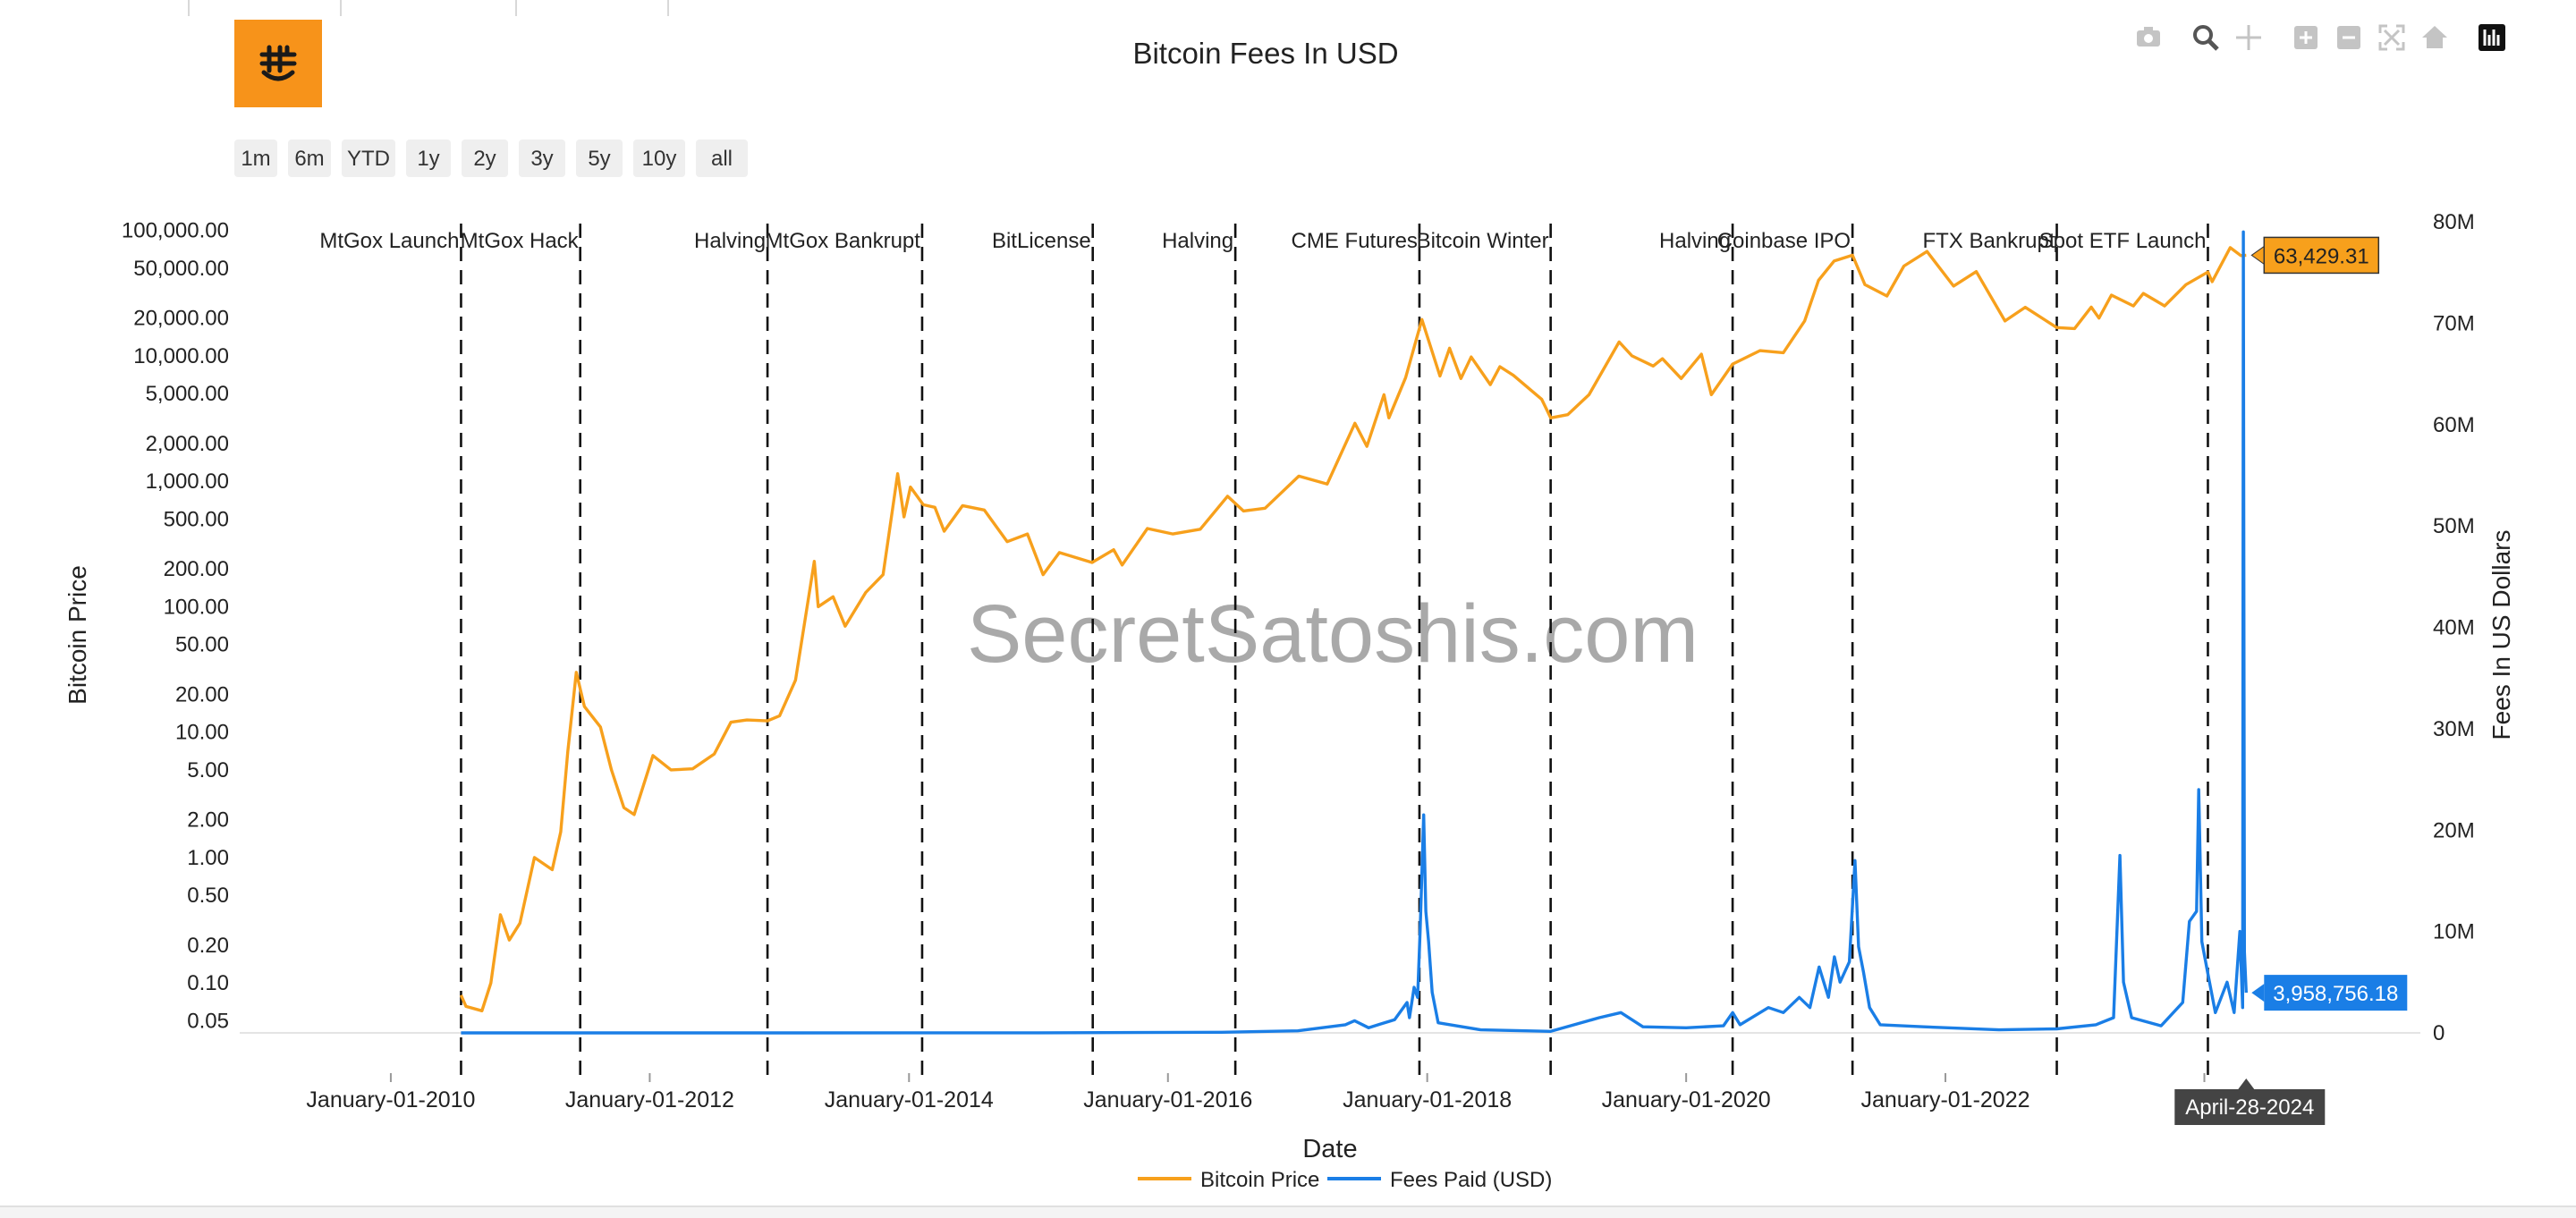 This screenshot has width=2576, height=1218. What do you see at coordinates (181, 319) in the screenshot?
I see `y-tick-label: 20,000.00` at bounding box center [181, 319].